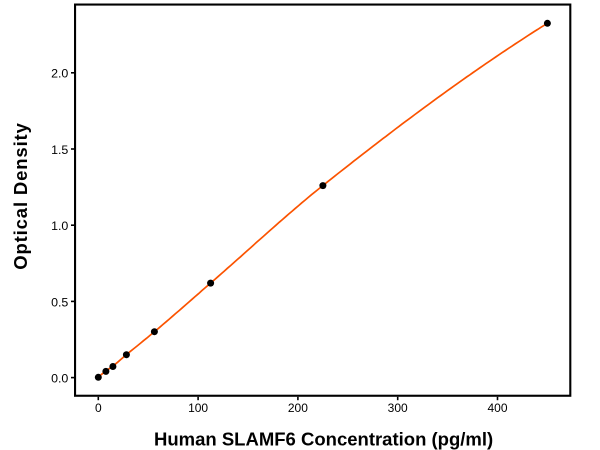  I want to click on svg-text: 400, so click(497, 408).